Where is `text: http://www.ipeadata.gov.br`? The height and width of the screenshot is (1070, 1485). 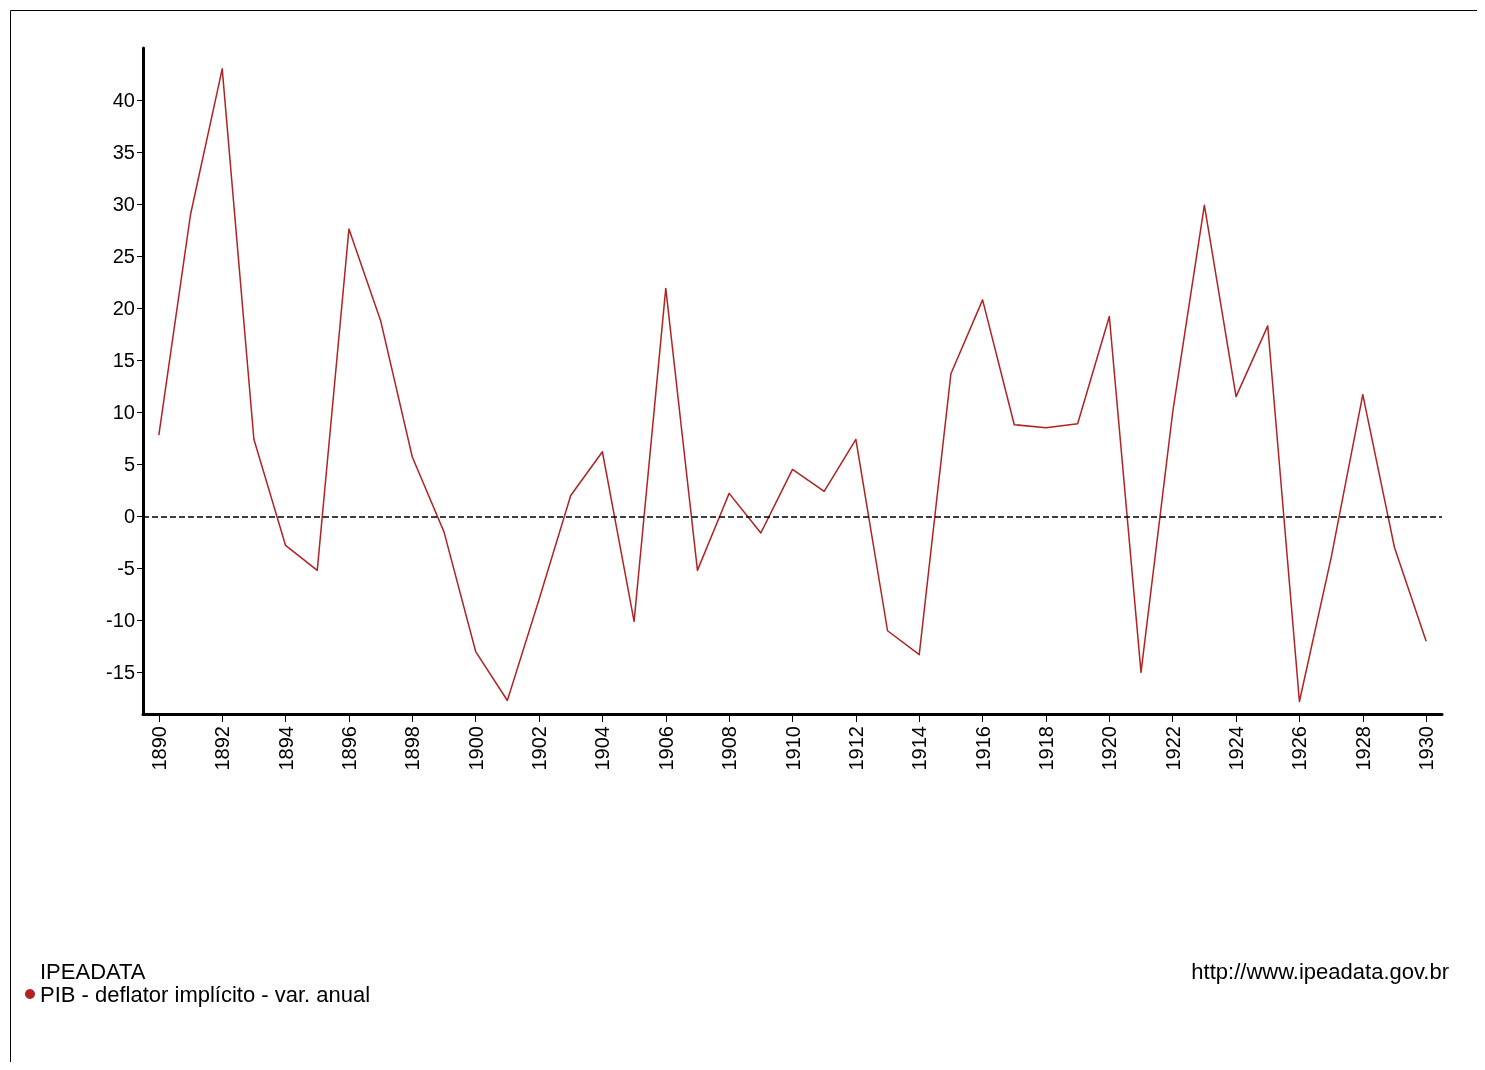
text: http://www.ipeadata.gov.br is located at coordinates (1320, 971).